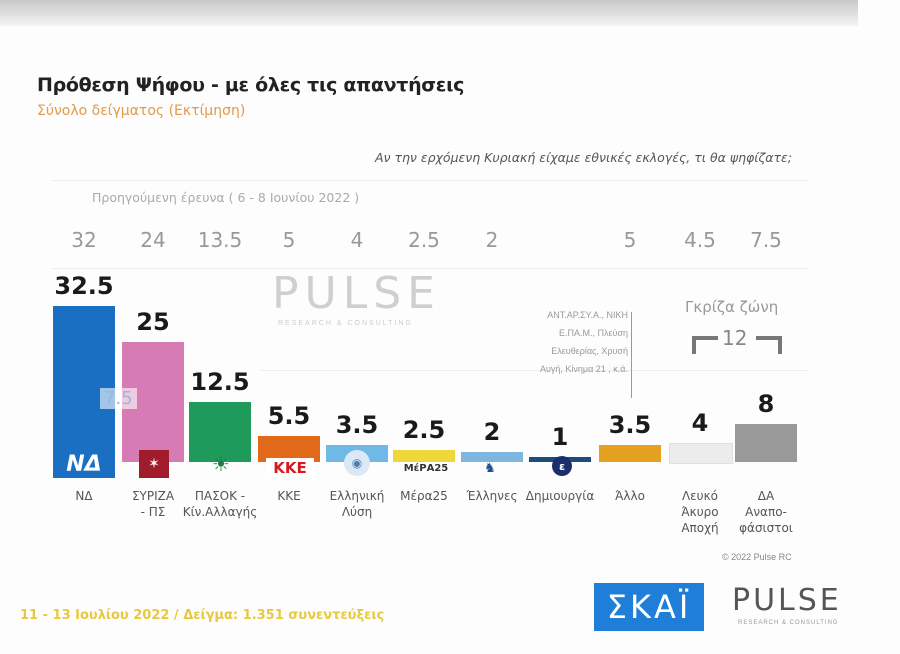 This screenshot has width=900, height=654. I want to click on mera25-logo-icon: ΜέΡΑ25, so click(426, 468).